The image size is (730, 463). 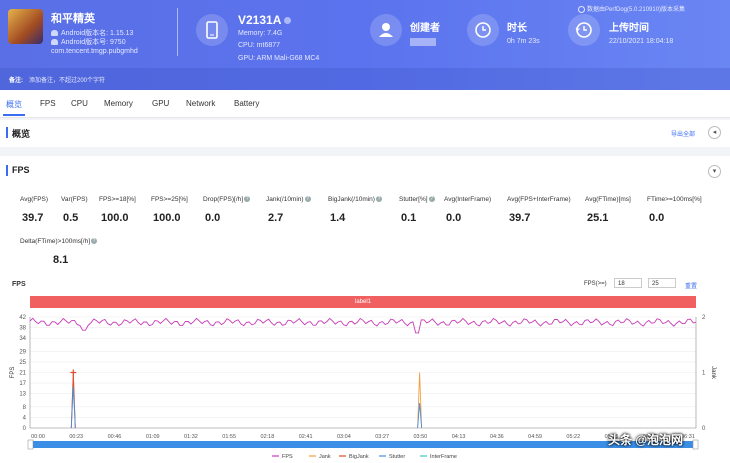 What do you see at coordinates (595, 284) in the screenshot?
I see `fps-threshold-label: FPS(>=)` at bounding box center [595, 284].